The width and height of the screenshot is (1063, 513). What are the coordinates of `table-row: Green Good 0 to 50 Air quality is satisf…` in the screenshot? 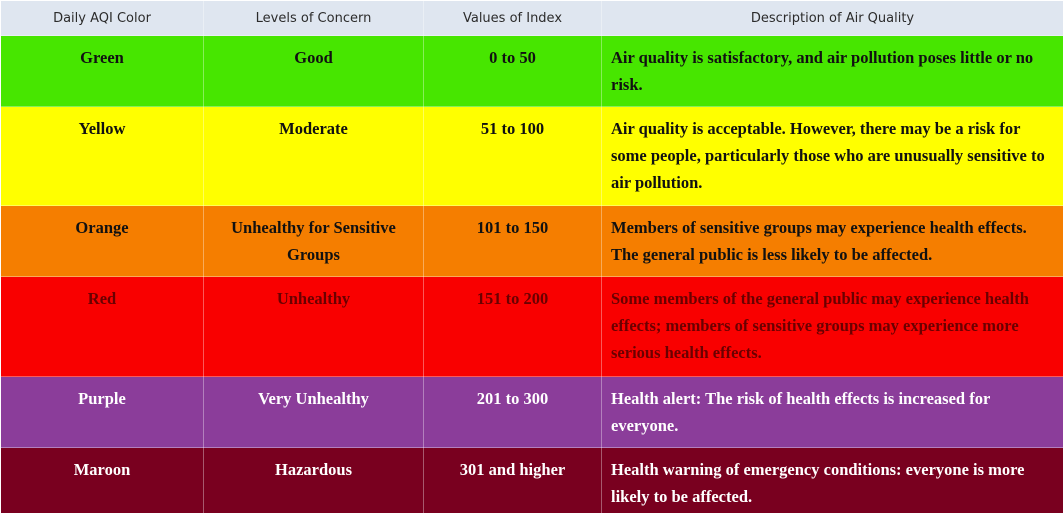 It's located at (531, 71).